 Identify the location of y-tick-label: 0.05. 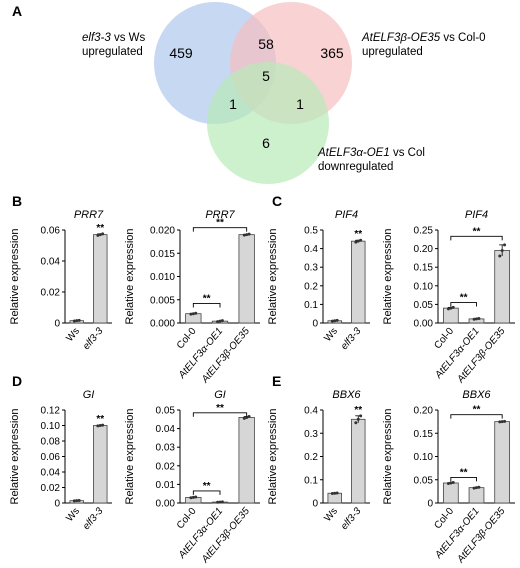
(166, 411).